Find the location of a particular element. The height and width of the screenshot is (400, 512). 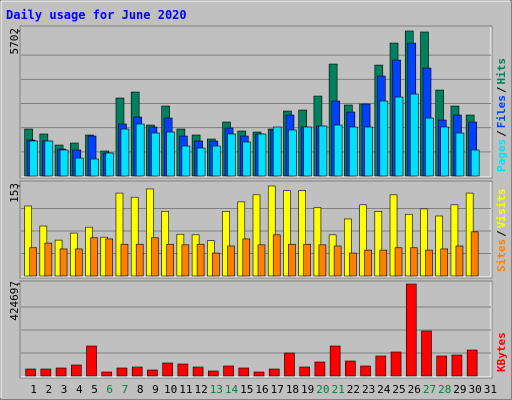

x-tick-label: 30 is located at coordinates (475, 389).